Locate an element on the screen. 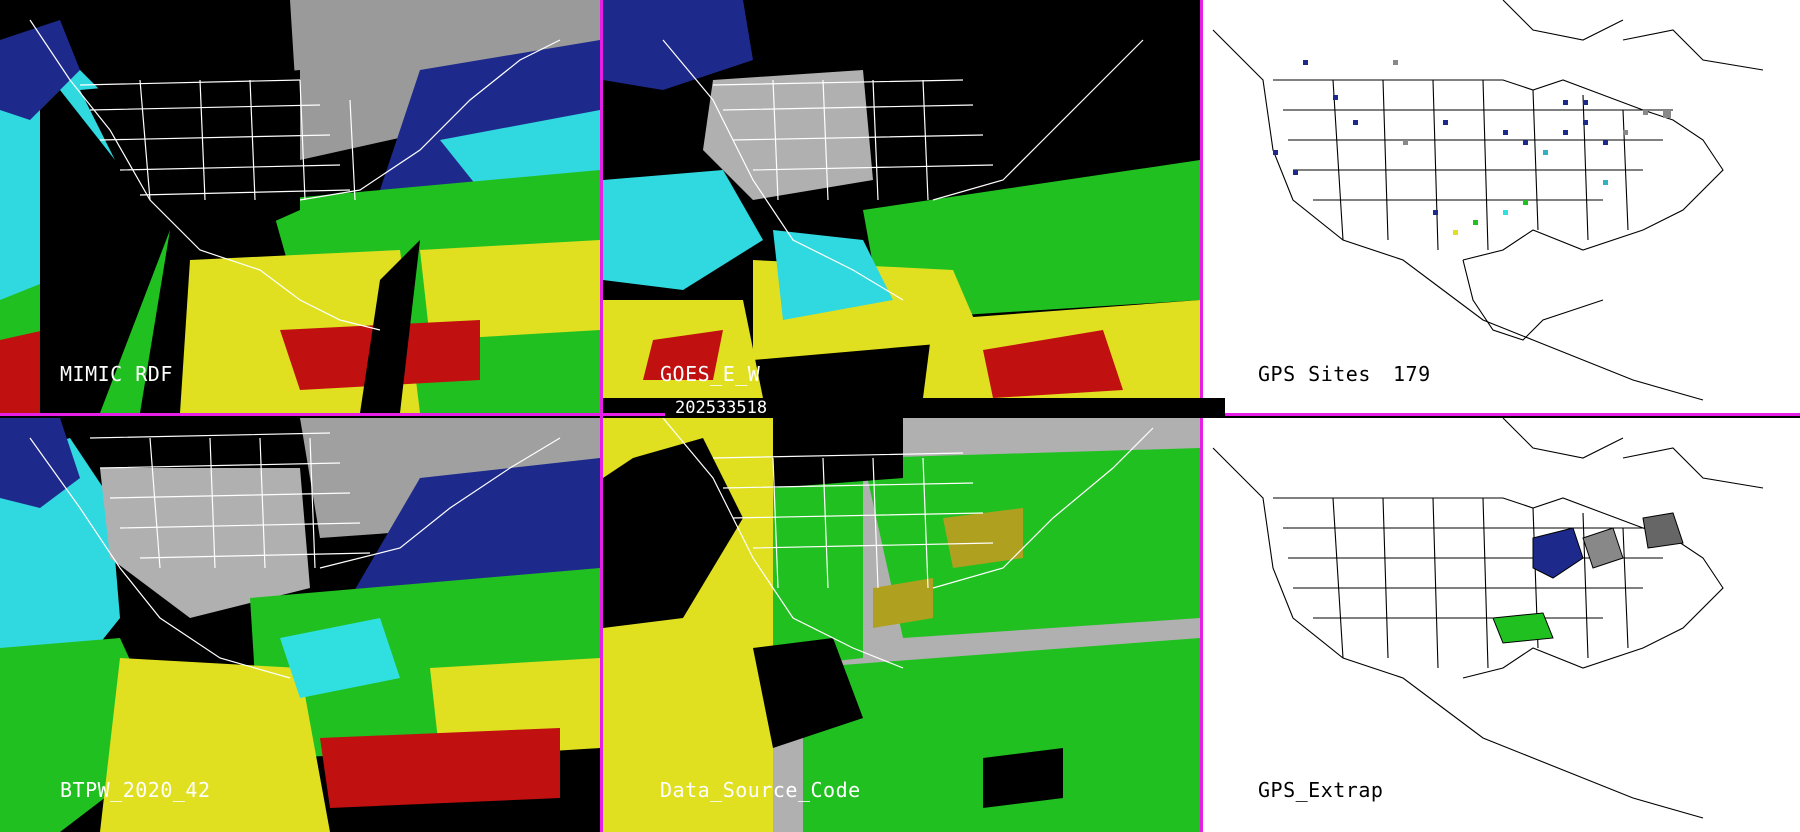 This screenshot has height=832, width=1800. gps-site-markers is located at coordinates (1472, 147).